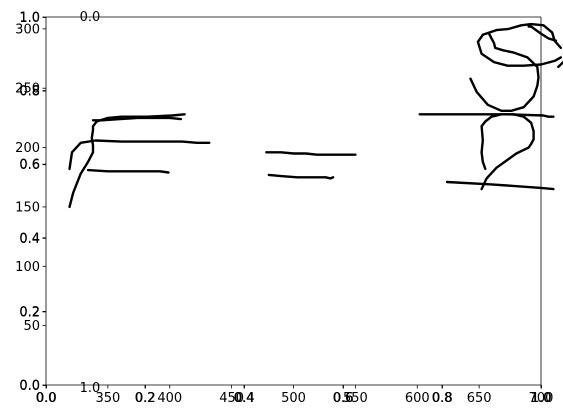  Describe the element at coordinates (29, 18) in the screenshot. I see `overlay-y-tick-label: 1.0` at that location.